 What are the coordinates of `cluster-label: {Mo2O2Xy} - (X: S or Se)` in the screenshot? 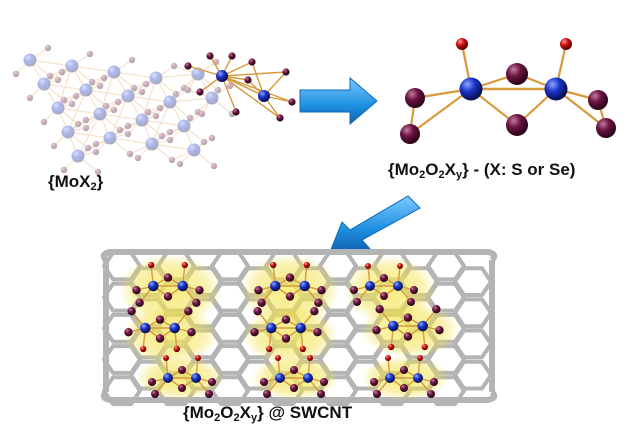 It's located at (482, 170).